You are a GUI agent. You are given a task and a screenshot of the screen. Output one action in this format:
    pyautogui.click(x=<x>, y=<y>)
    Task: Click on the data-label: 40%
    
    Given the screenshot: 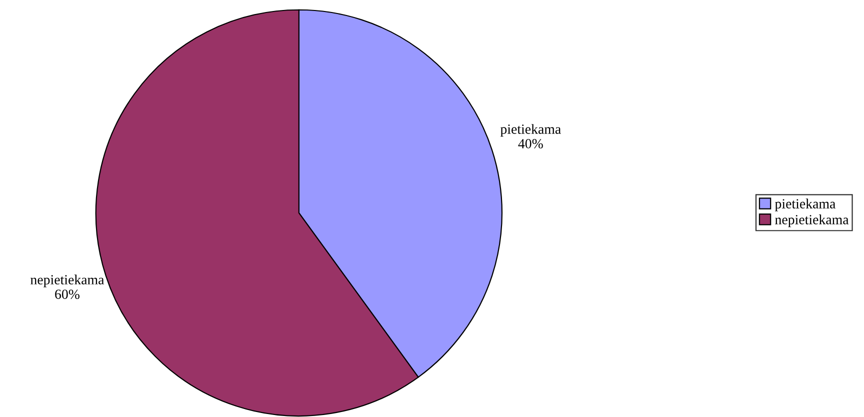 What is the action you would take?
    pyautogui.click(x=530, y=143)
    